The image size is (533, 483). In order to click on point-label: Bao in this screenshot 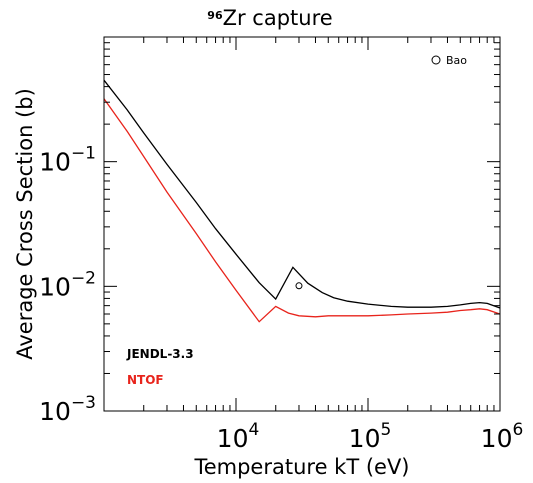, I will do `click(449, 60)`.